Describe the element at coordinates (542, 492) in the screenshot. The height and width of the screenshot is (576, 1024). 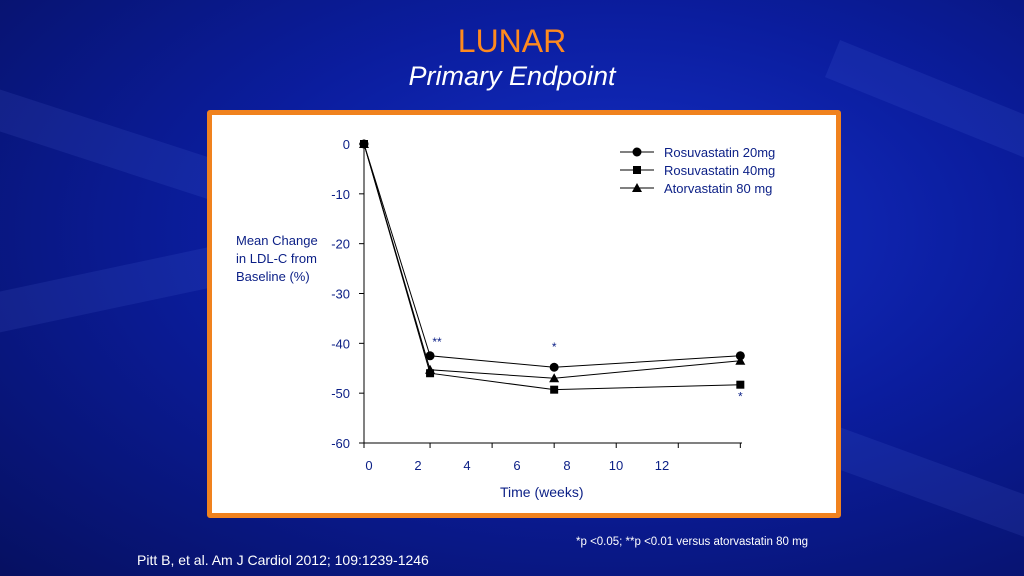
I see `x-axis-label: Time (weeks)` at that location.